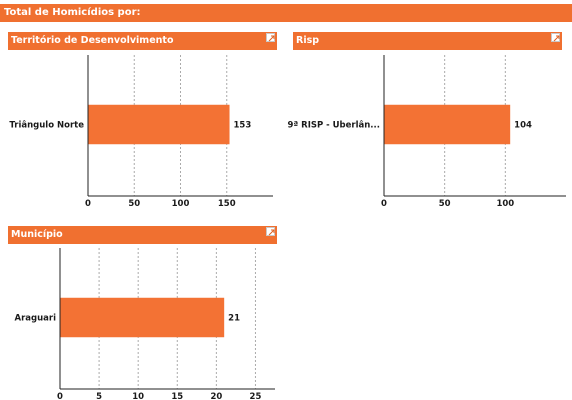  Describe the element at coordinates (138, 396) in the screenshot. I see `x-tick-label: 10` at that location.